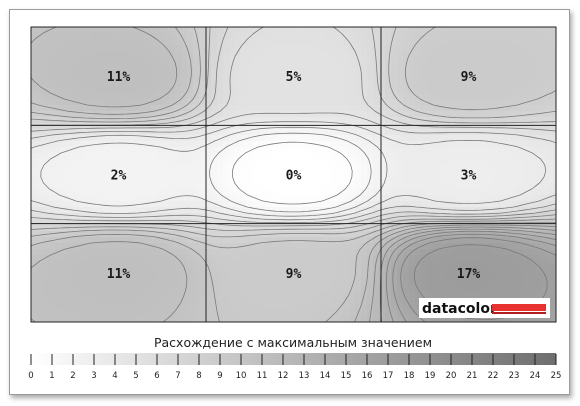 The image size is (580, 406). I want to click on cell-label: 3%, so click(469, 176).